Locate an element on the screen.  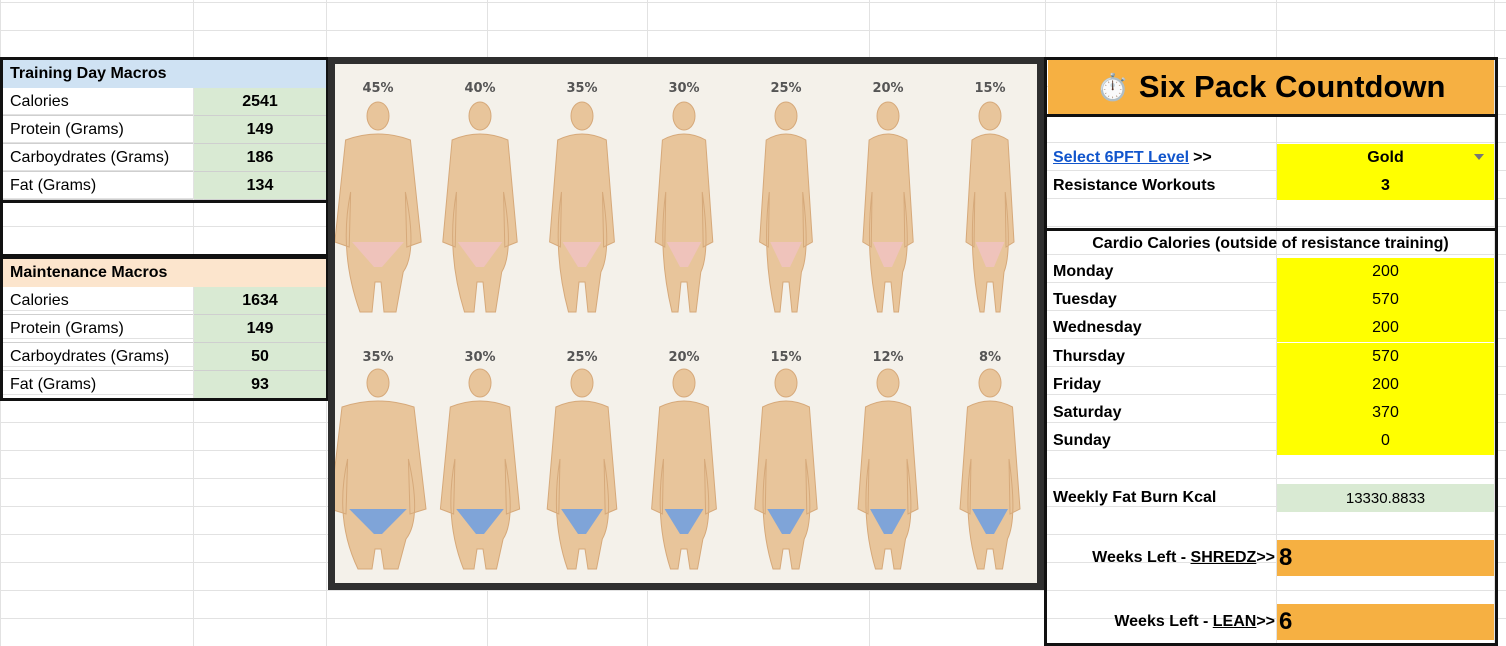
weekly-label: Weekly Fat Burn Kcal is located at coordinates (1135, 497).